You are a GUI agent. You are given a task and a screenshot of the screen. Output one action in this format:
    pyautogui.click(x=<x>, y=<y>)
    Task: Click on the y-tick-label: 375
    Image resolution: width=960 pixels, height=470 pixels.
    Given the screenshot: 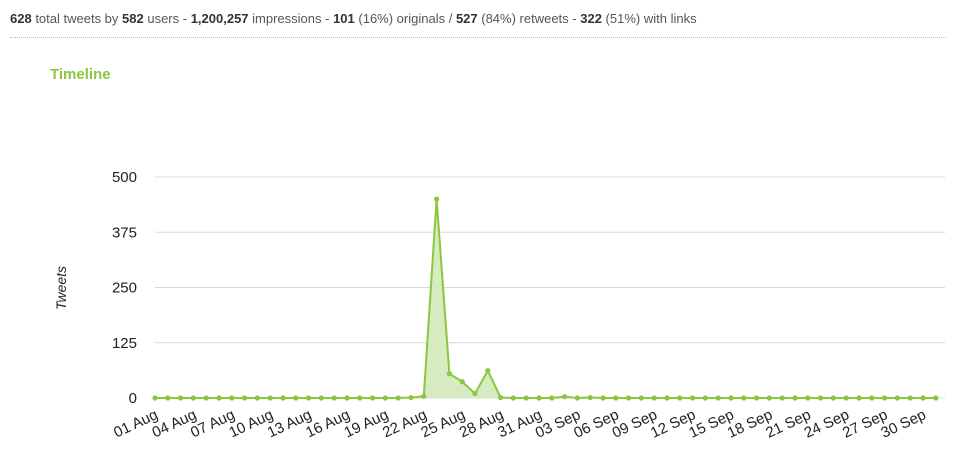 What is the action you would take?
    pyautogui.click(x=124, y=232)
    